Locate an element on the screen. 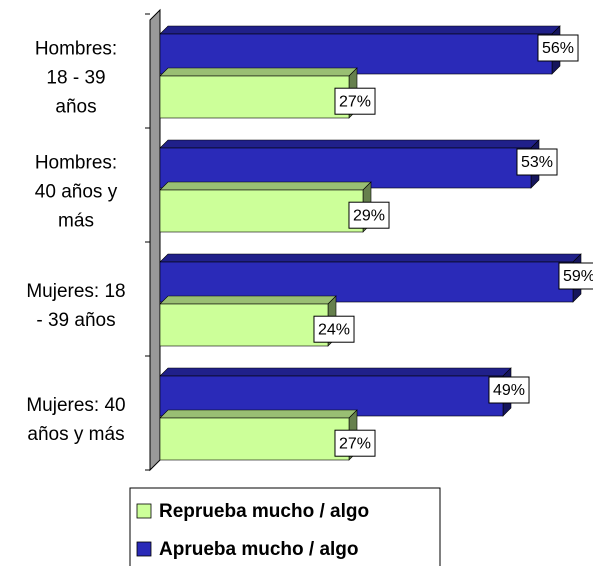 This screenshot has width=593, height=566. value-label-text: 56% is located at coordinates (558, 48).